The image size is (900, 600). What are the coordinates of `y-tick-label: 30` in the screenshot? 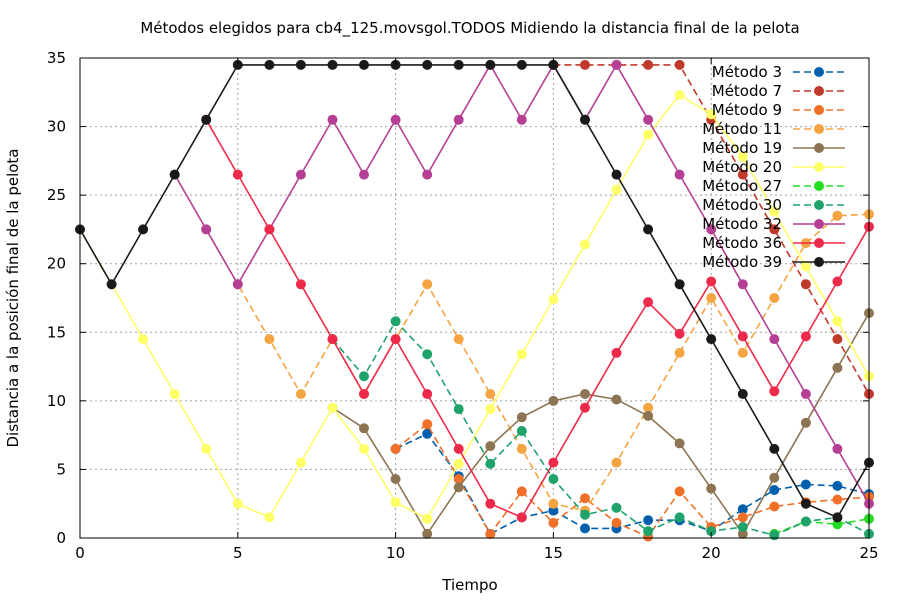 It's located at (56, 127).